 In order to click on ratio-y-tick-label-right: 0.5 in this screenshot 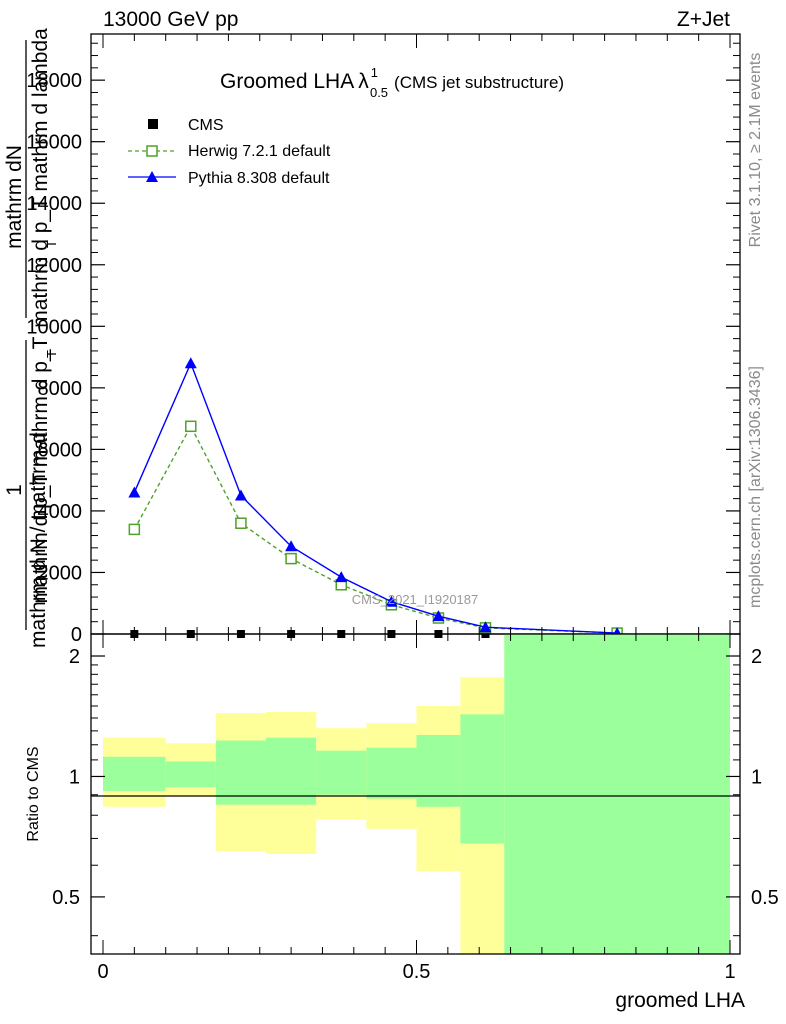, I will do `click(765, 898)`.